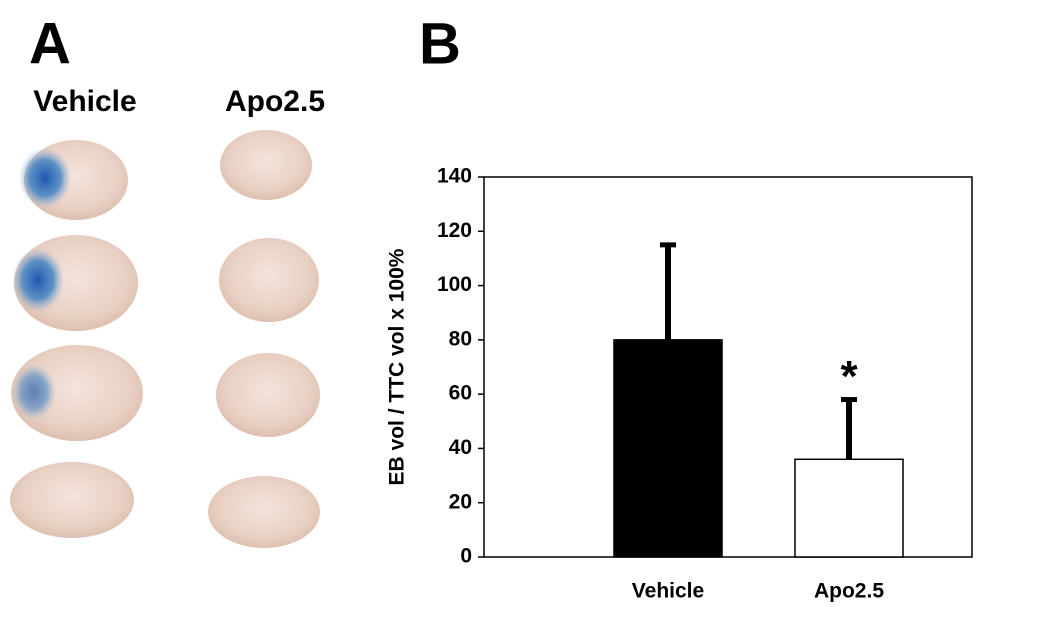 The image size is (1050, 627). Describe the element at coordinates (50, 43) in the screenshot. I see `panel-label: A` at that location.